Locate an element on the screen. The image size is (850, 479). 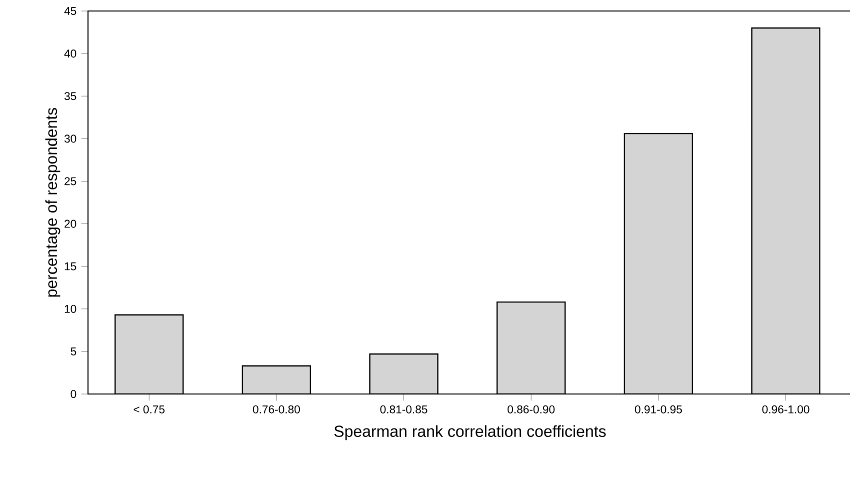
y-tick-label: 0 is located at coordinates (73, 394).